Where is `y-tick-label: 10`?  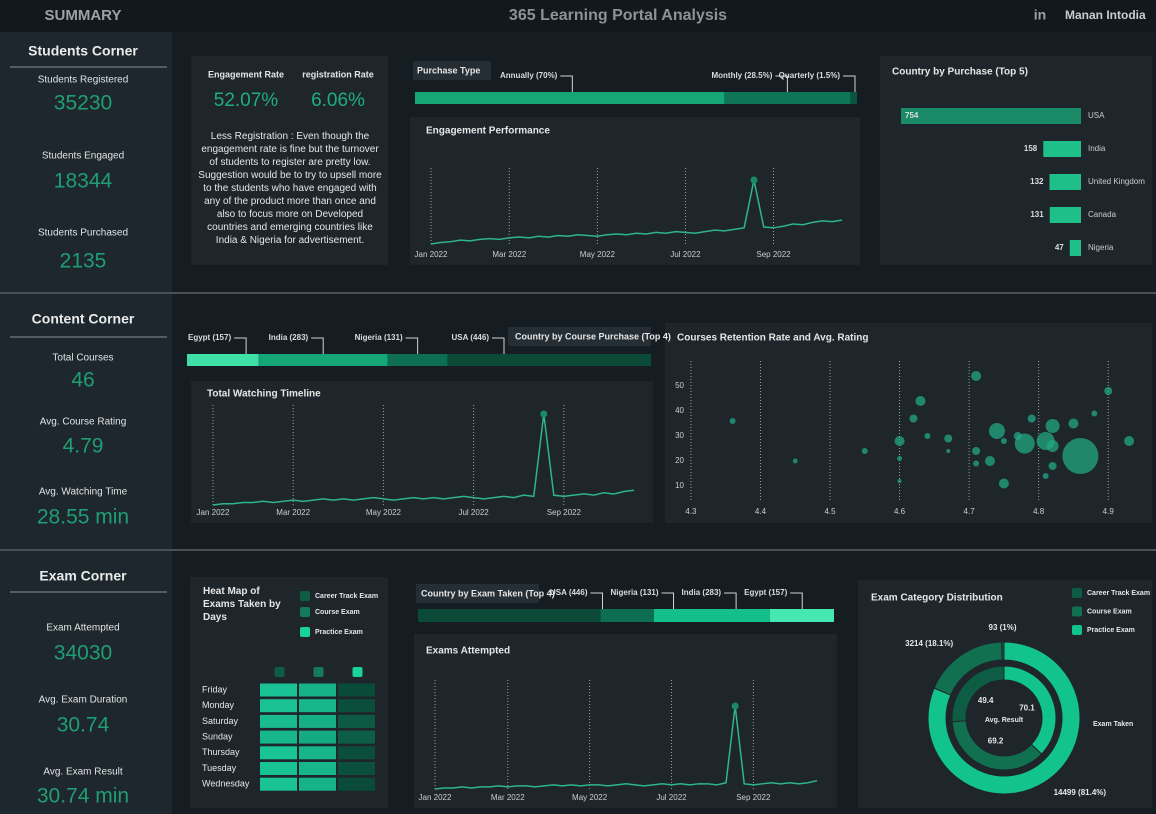
y-tick-label: 10 is located at coordinates (679, 485).